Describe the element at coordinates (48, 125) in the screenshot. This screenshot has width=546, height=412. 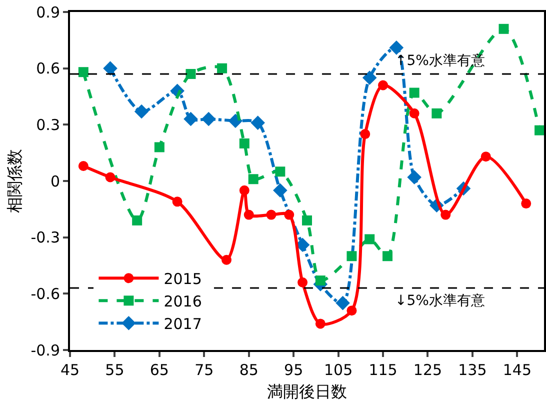
I see `y-tick-label: 0.3` at that location.